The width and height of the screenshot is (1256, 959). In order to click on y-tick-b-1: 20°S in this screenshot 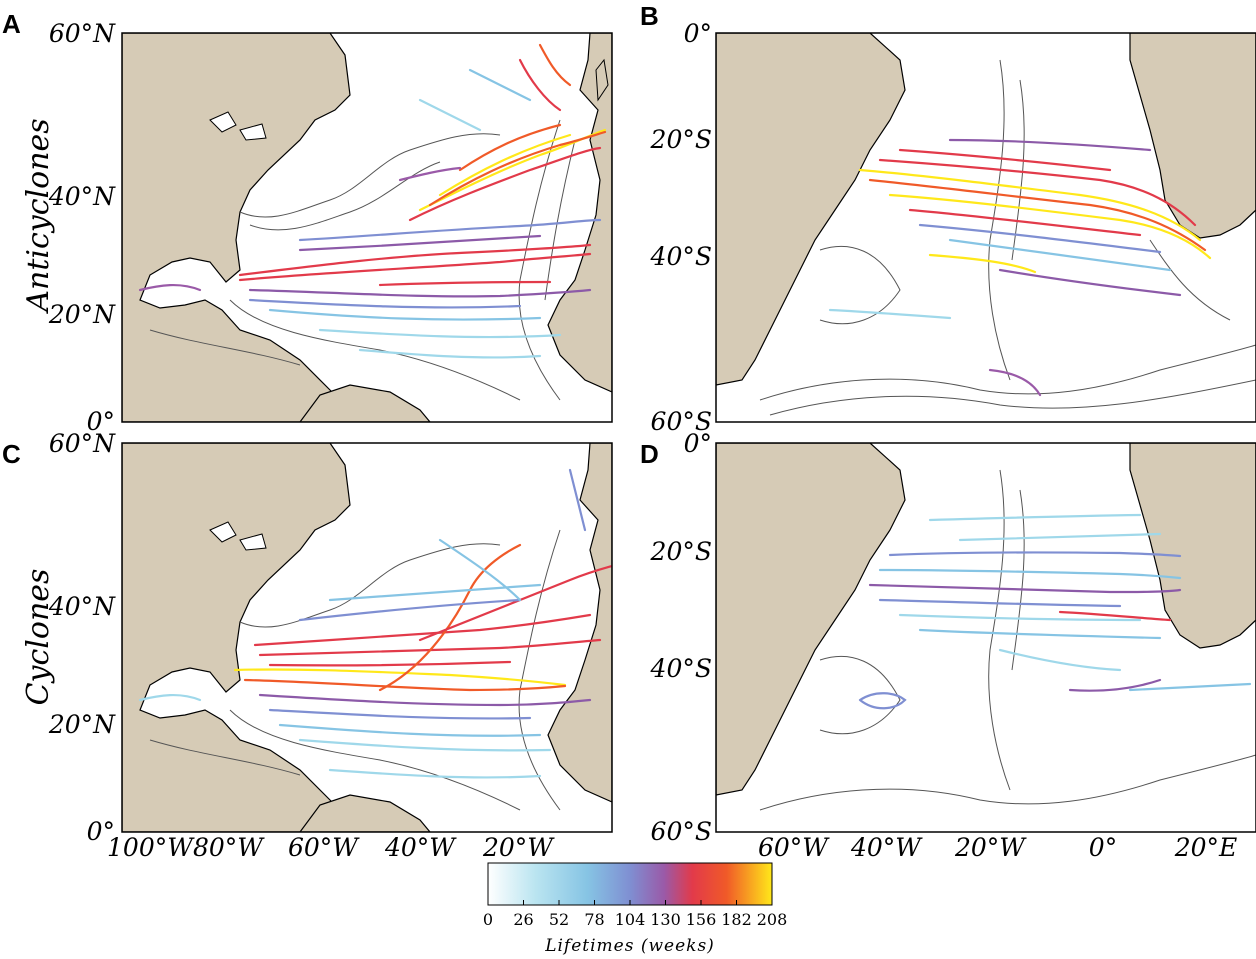, I will do `click(681, 139)`.